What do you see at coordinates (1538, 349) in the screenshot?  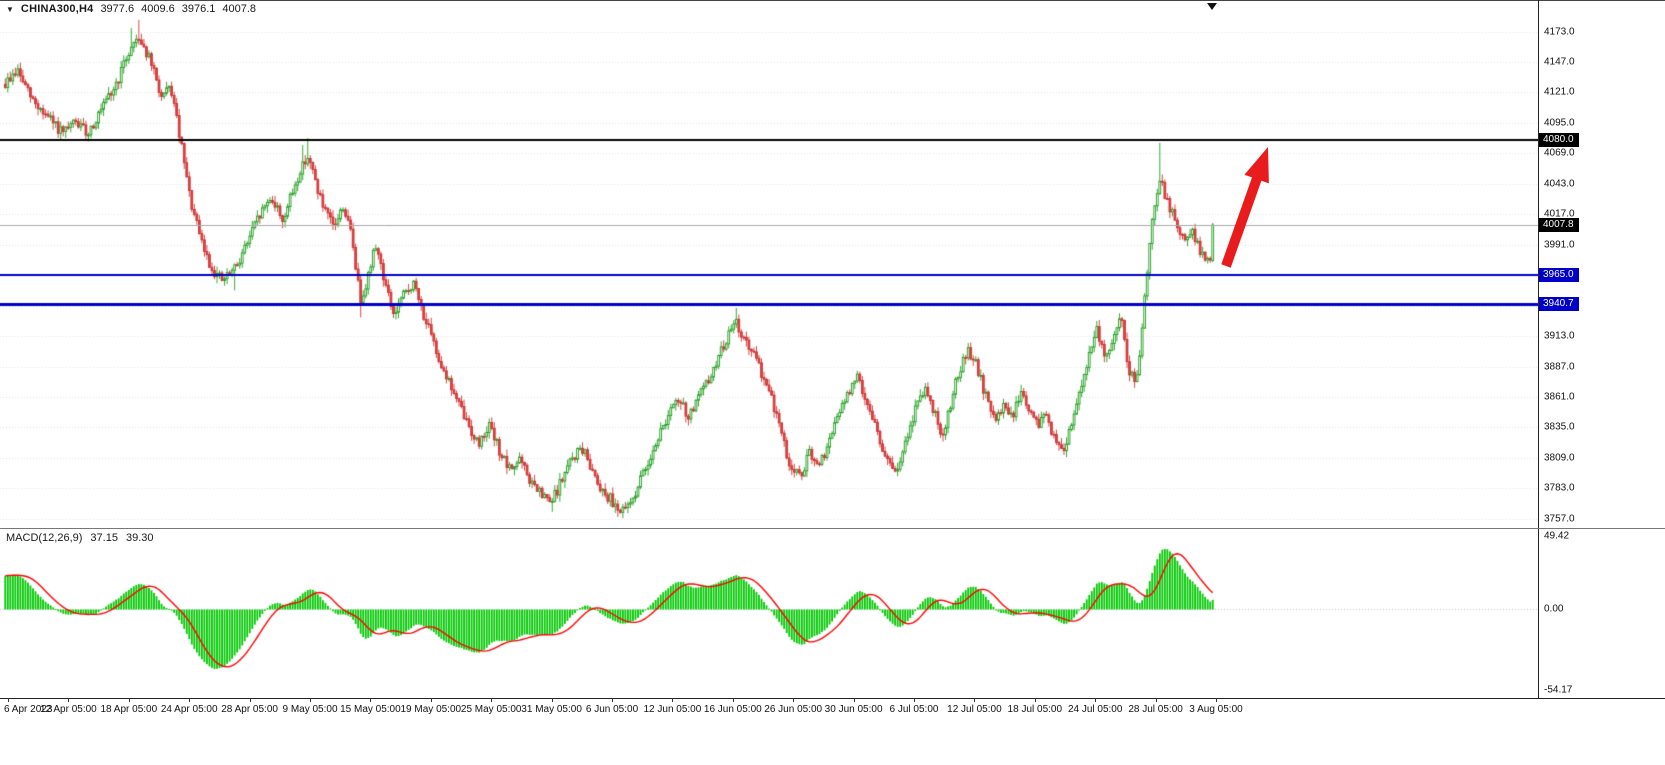 I see `price-axis-border` at bounding box center [1538, 349].